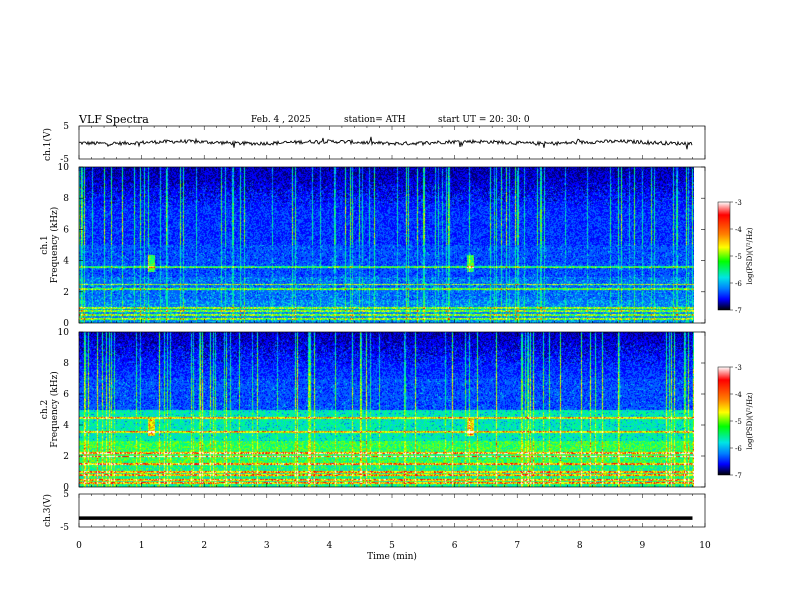 This screenshot has height=612, width=792. I want to click on ch1-colorbar-tick-label: -5, so click(738, 257).